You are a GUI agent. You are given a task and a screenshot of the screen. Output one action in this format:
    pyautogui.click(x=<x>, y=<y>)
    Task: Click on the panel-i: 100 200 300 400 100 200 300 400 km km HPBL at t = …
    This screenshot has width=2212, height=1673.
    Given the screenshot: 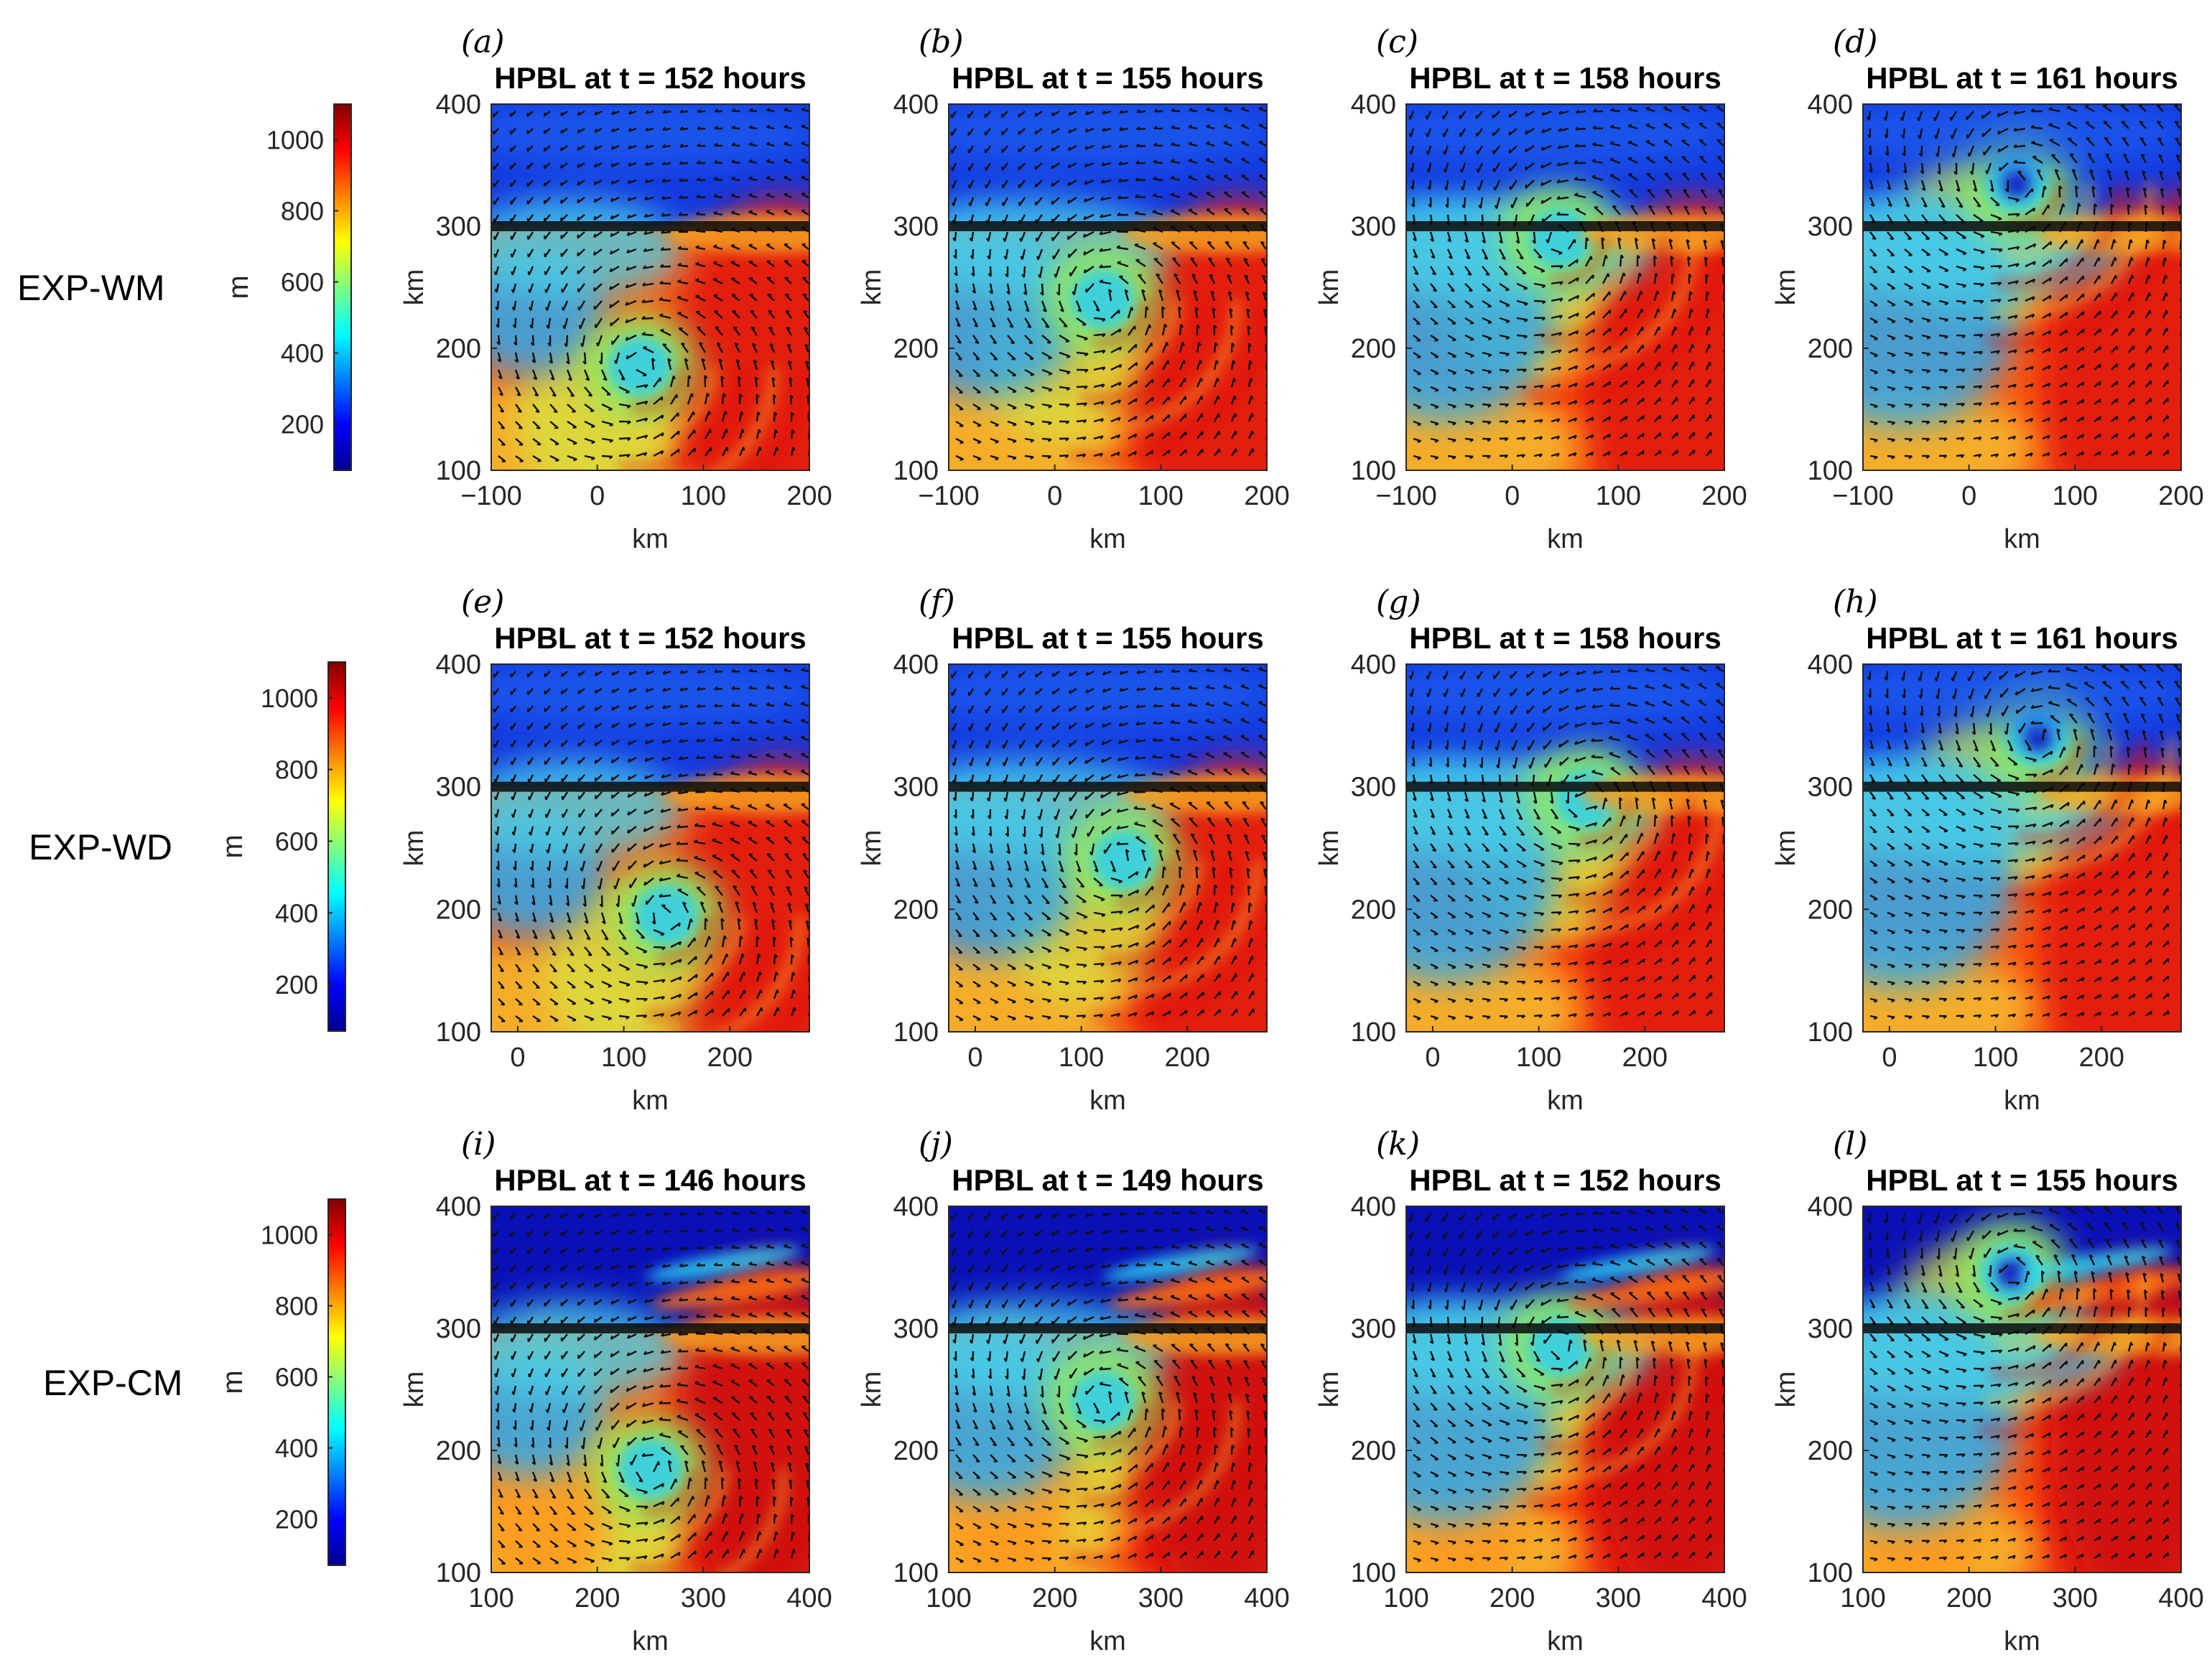 What is the action you would take?
    pyautogui.click(x=615, y=1391)
    